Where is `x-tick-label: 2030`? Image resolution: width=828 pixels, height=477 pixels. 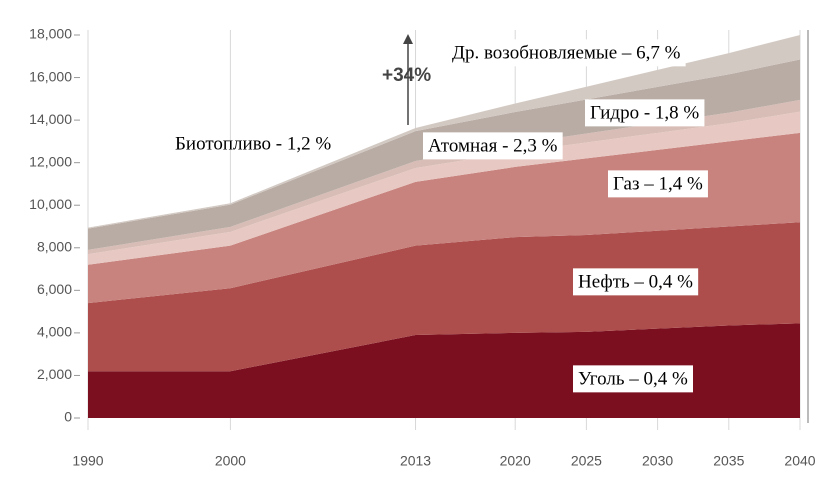 x-tick-label: 2030 is located at coordinates (657, 461).